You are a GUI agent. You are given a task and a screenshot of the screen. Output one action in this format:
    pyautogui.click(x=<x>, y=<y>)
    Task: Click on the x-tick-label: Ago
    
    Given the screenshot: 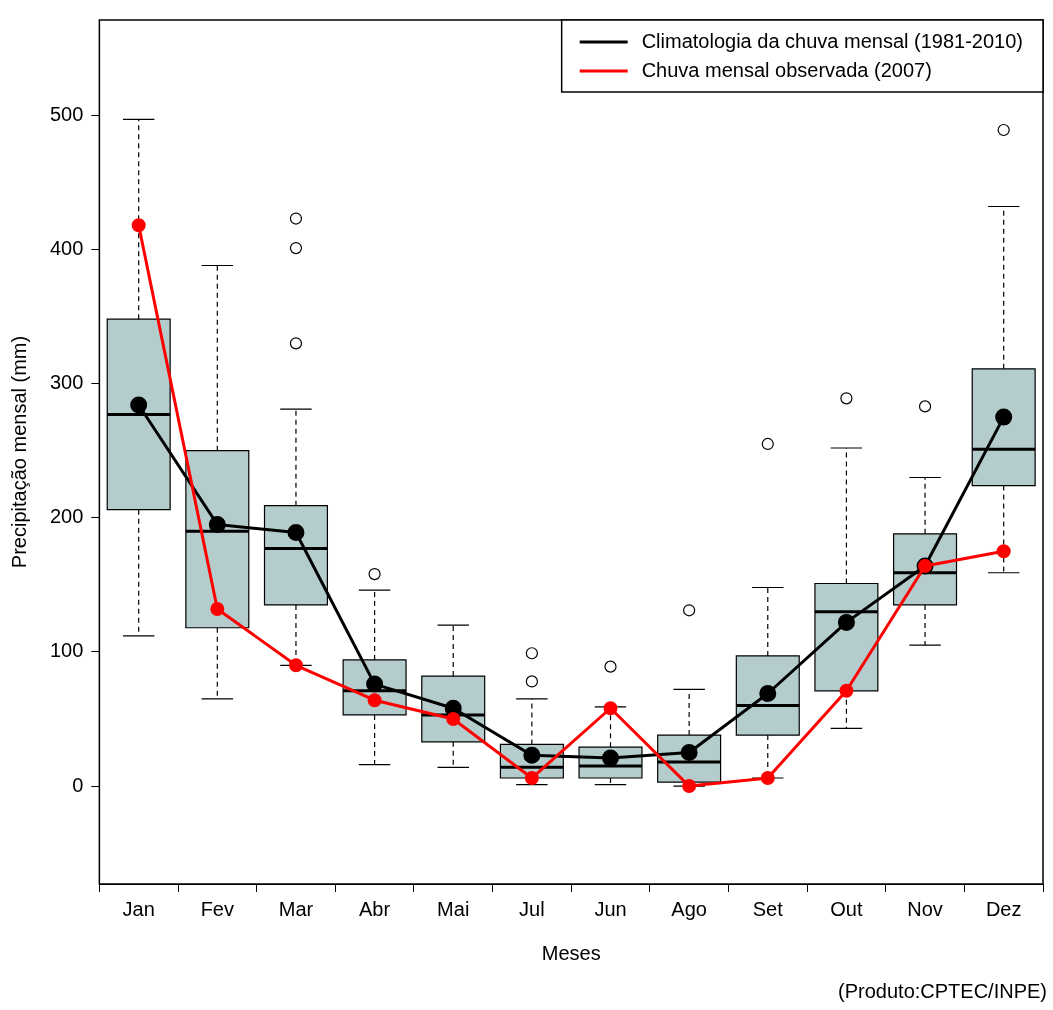 What is the action you would take?
    pyautogui.click(x=689, y=908)
    